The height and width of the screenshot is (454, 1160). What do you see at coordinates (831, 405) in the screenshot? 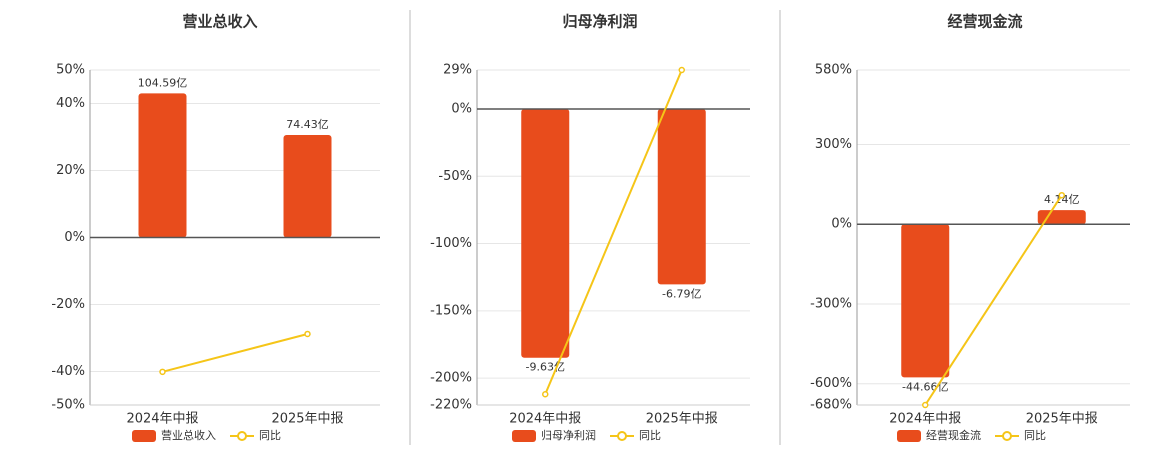
I see `y-tick-label: -680%` at bounding box center [831, 405].